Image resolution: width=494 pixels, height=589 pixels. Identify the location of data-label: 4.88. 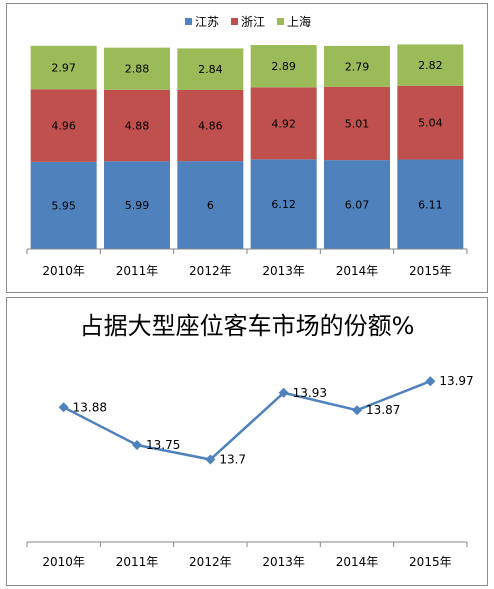
(137, 126).